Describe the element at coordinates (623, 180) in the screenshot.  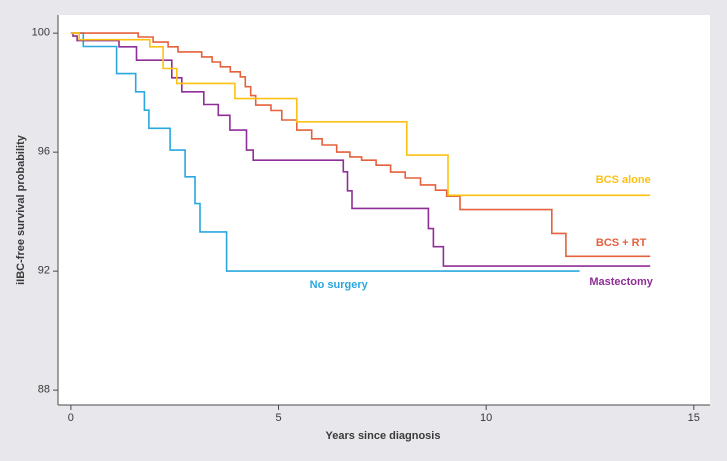
I see `series-label-bcs-alone: BCS alone` at that location.